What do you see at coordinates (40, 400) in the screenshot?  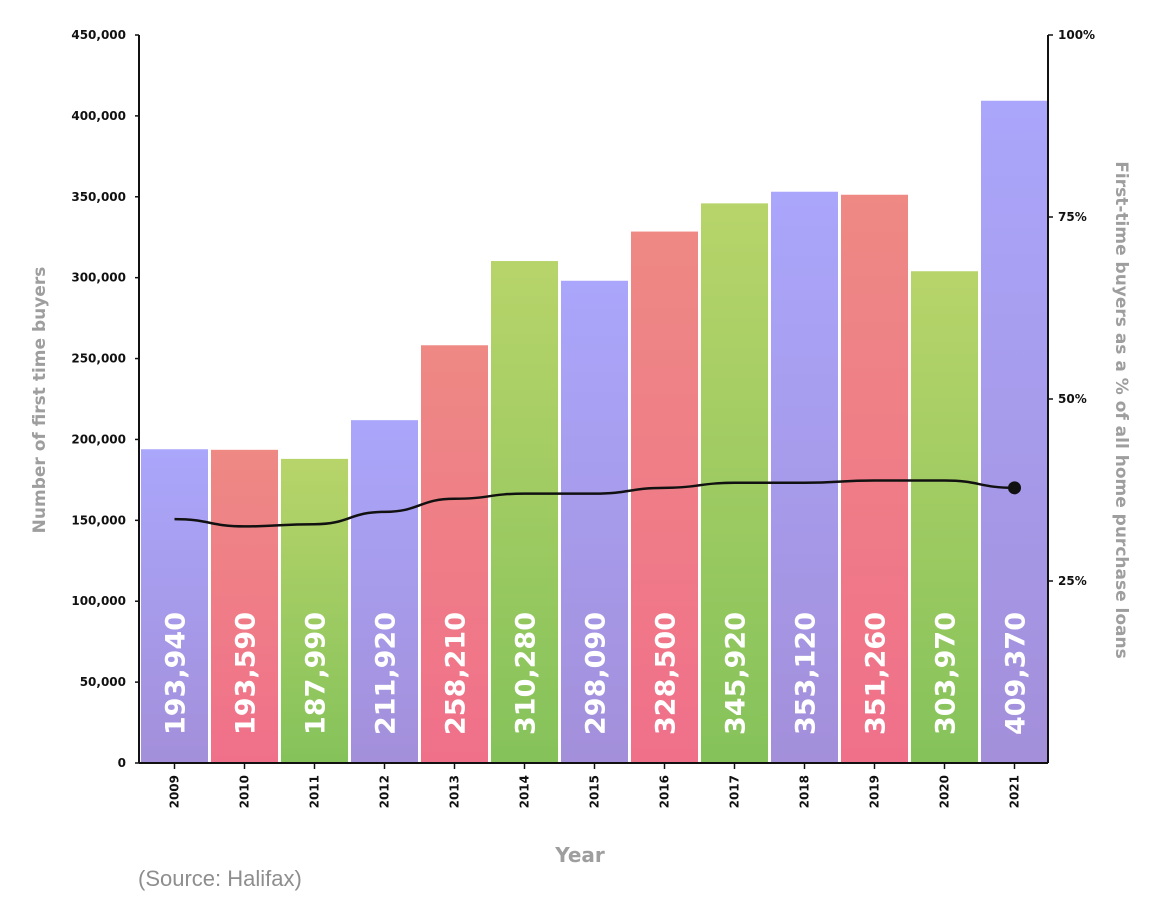 I see `y-axis-title: Number of first time buyers` at bounding box center [40, 400].